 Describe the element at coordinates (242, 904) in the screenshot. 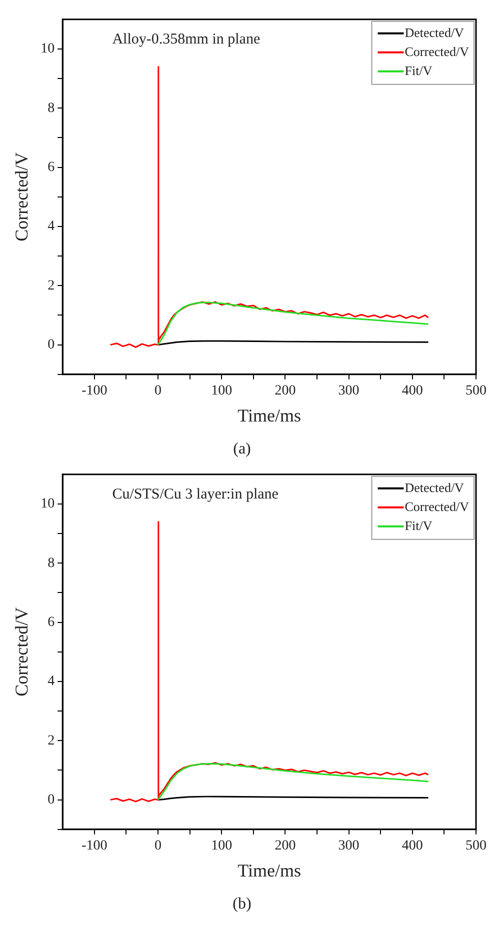

I see `text: (b)` at that location.